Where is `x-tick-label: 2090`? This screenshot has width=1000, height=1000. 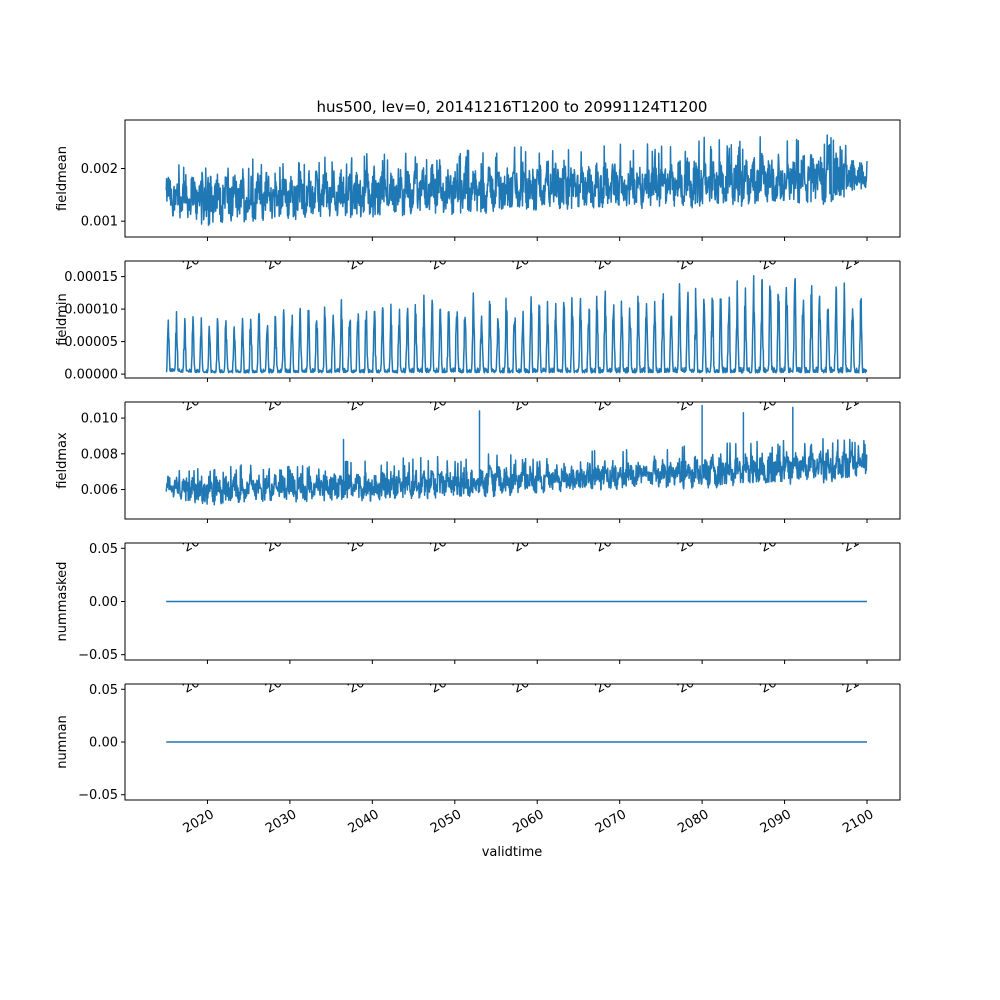 x-tick-label: 2090 is located at coordinates (776, 822).